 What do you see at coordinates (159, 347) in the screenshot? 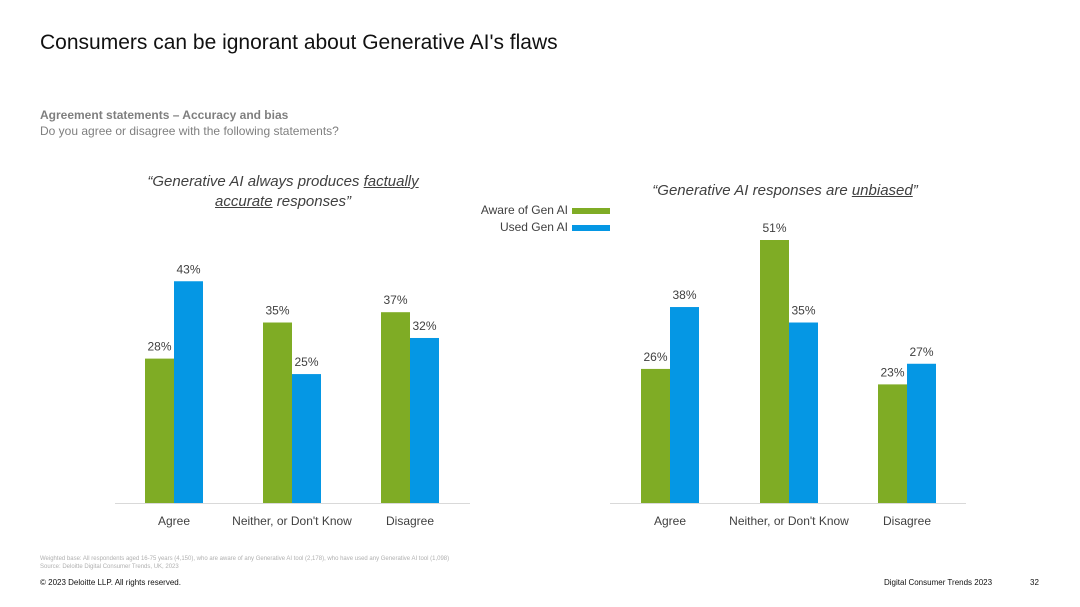
I see `chart1-data-label-aware-0: 28%` at bounding box center [159, 347].